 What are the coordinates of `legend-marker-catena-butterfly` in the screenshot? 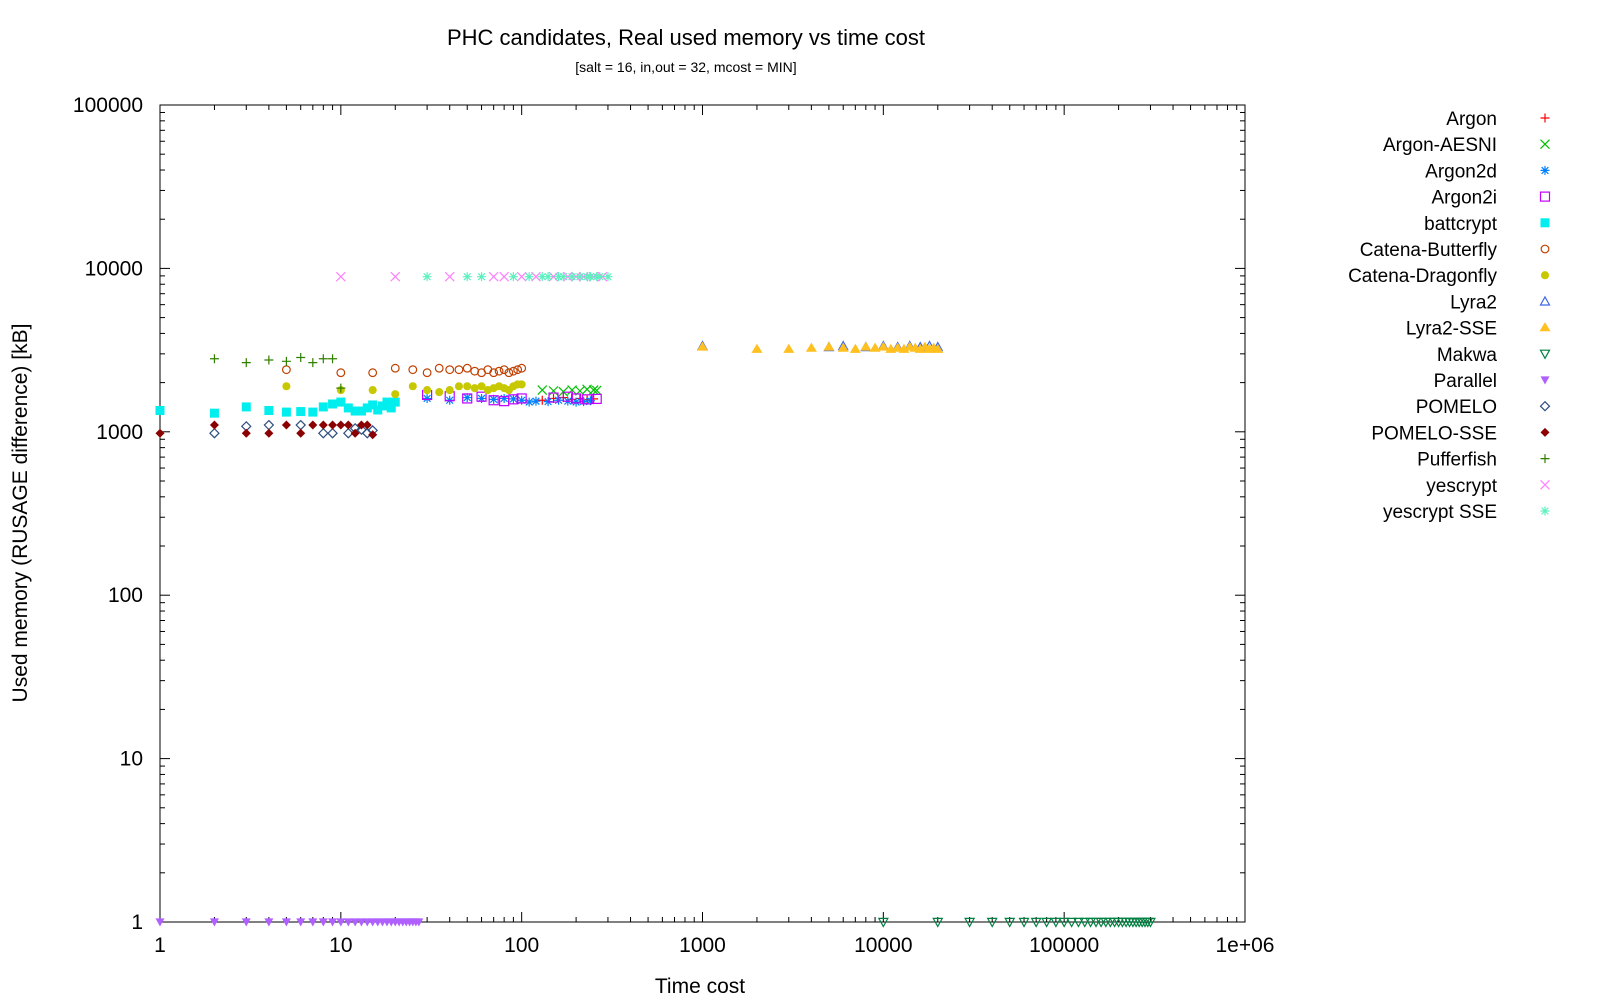 It's located at (1545, 249).